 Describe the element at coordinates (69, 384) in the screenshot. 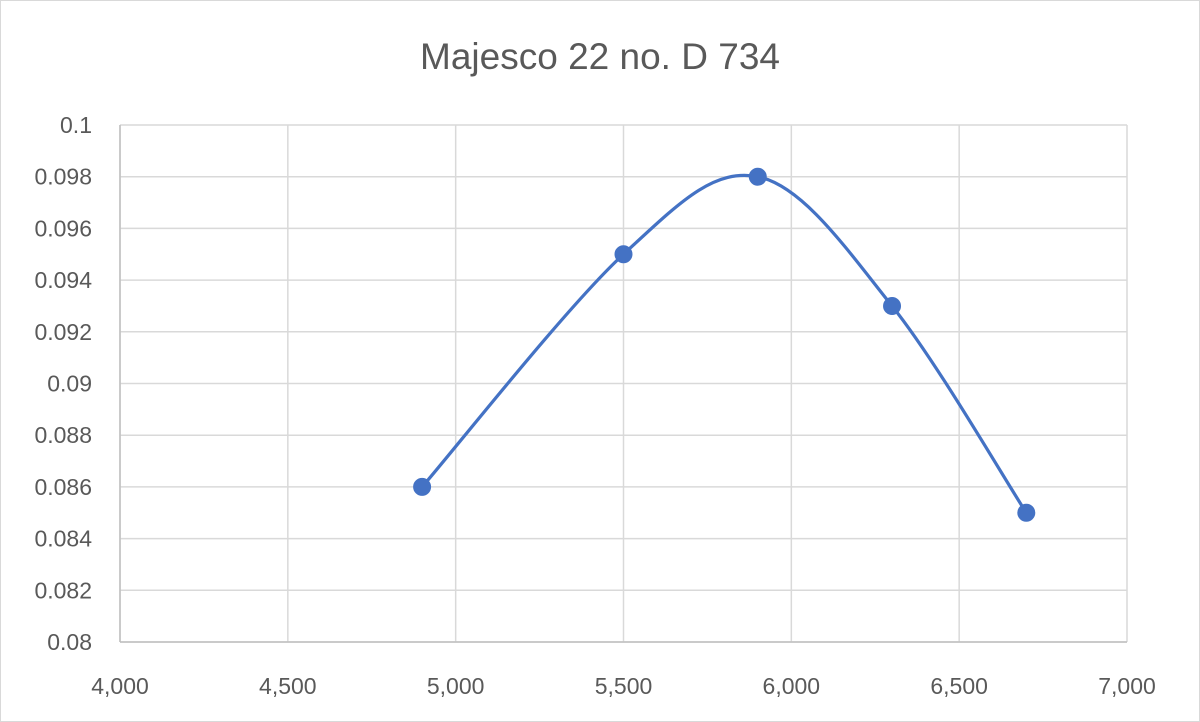

I see `y-tick-label: 0.09` at that location.